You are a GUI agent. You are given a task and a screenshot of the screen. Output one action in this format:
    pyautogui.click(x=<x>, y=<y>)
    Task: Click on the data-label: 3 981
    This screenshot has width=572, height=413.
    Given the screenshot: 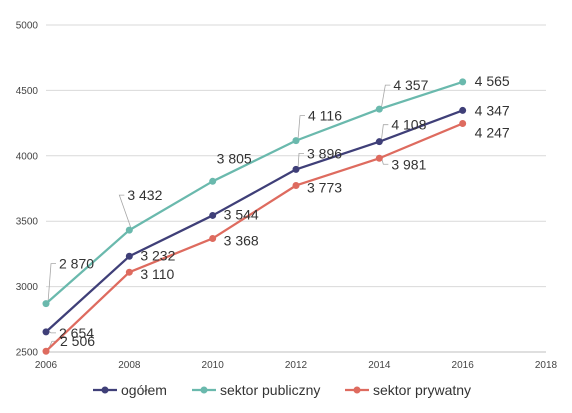 What is the action you would take?
    pyautogui.click(x=408, y=164)
    